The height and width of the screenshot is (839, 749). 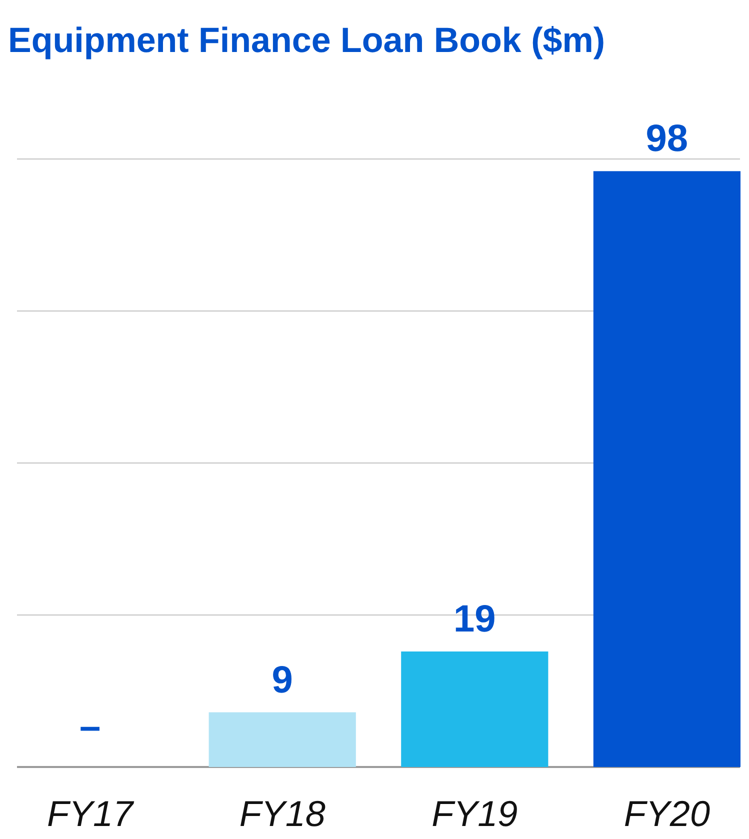 What do you see at coordinates (475, 813) in the screenshot?
I see `x-tick-label: FY19` at bounding box center [475, 813].